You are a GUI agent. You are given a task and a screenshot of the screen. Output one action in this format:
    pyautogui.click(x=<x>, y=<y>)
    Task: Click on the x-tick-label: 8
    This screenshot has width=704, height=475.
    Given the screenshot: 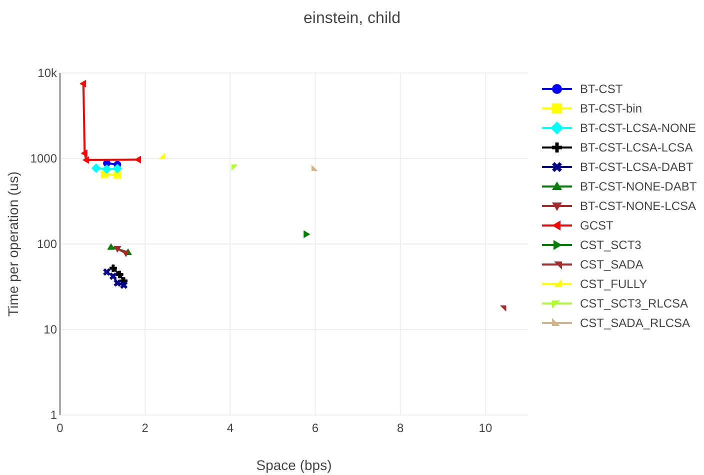 What is the action you would take?
    pyautogui.click(x=400, y=428)
    